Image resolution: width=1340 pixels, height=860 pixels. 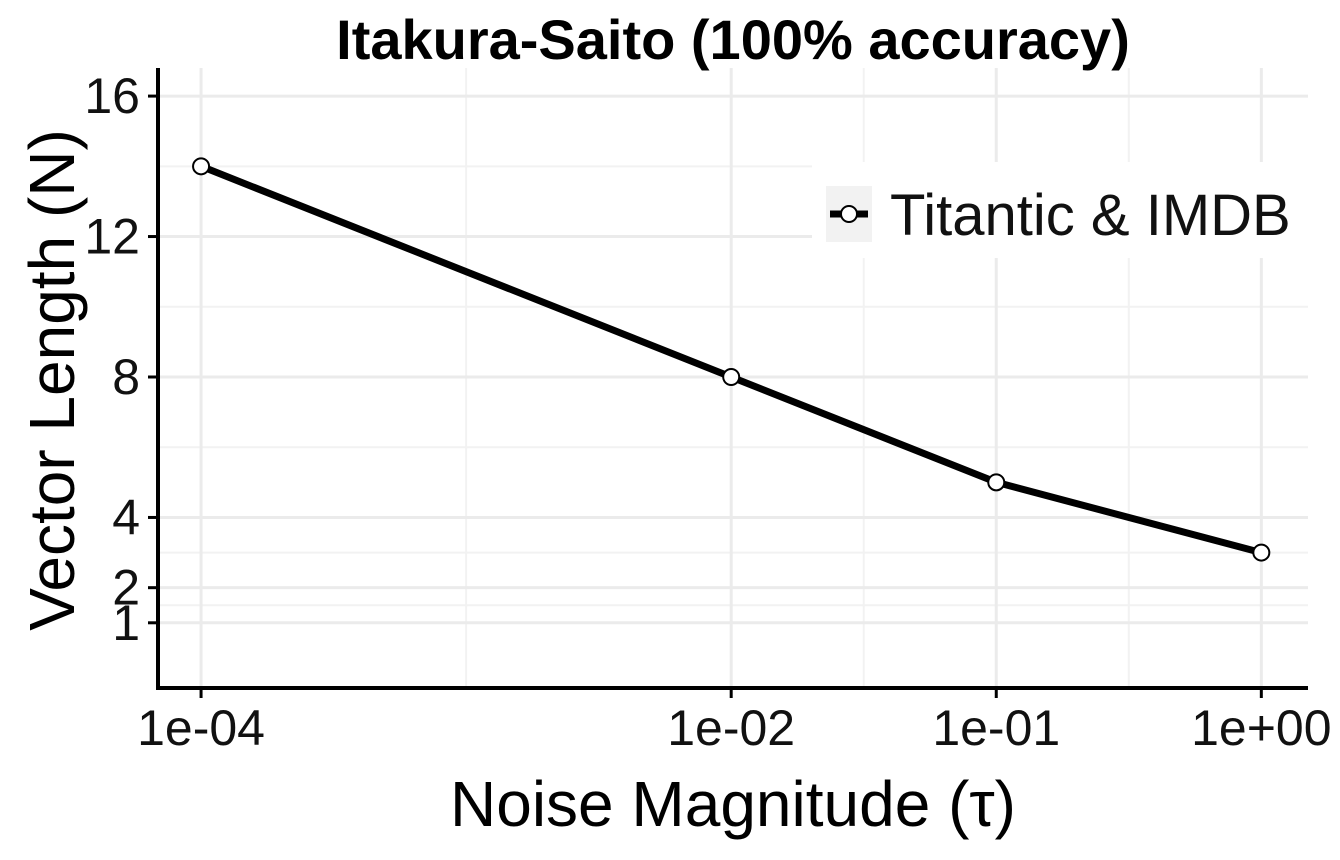 What do you see at coordinates (731, 728) in the screenshot?
I see `x-tick-label: 1e-02` at bounding box center [731, 728].